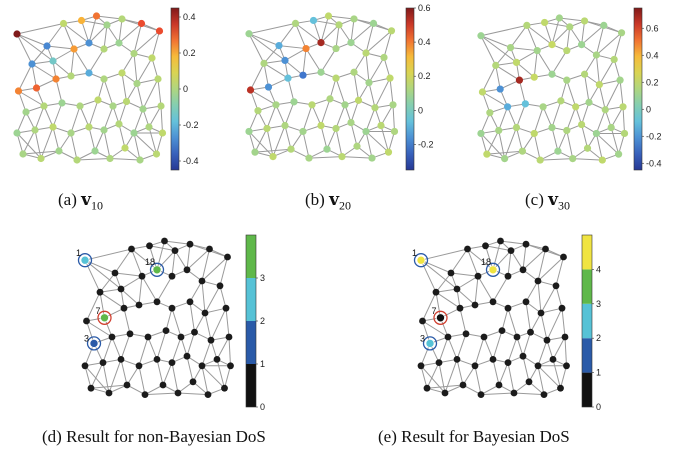 The image size is (677, 454). I want to click on colorbar-tick-label: 0.6, so click(424, 8).